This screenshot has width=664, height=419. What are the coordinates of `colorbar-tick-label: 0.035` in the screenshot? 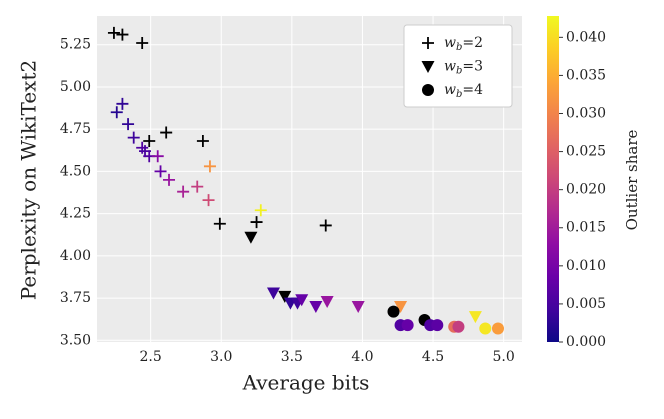 It's located at (586, 75).